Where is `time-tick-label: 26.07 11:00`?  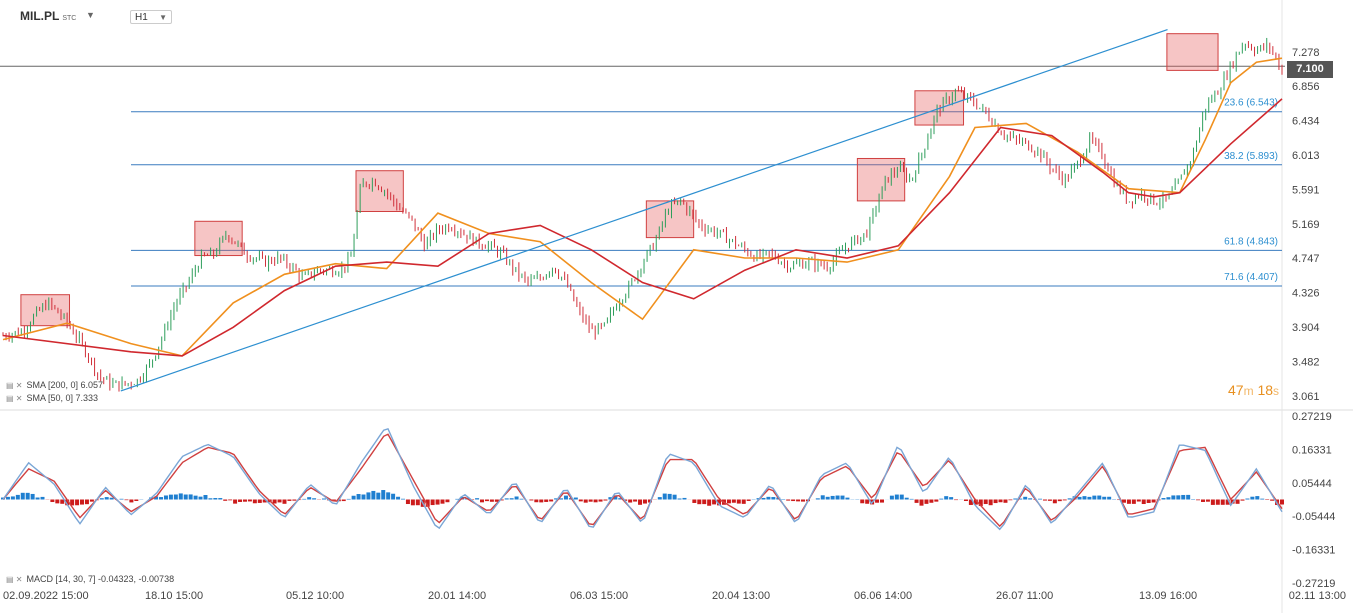
time-tick-label: 26.07 11:00 is located at coordinates (1024, 596).